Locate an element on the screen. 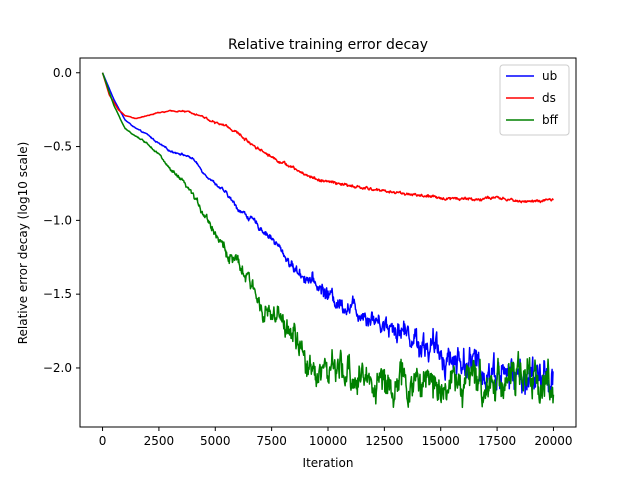 The width and height of the screenshot is (640, 480). x-tick-label: 5000 is located at coordinates (215, 441).